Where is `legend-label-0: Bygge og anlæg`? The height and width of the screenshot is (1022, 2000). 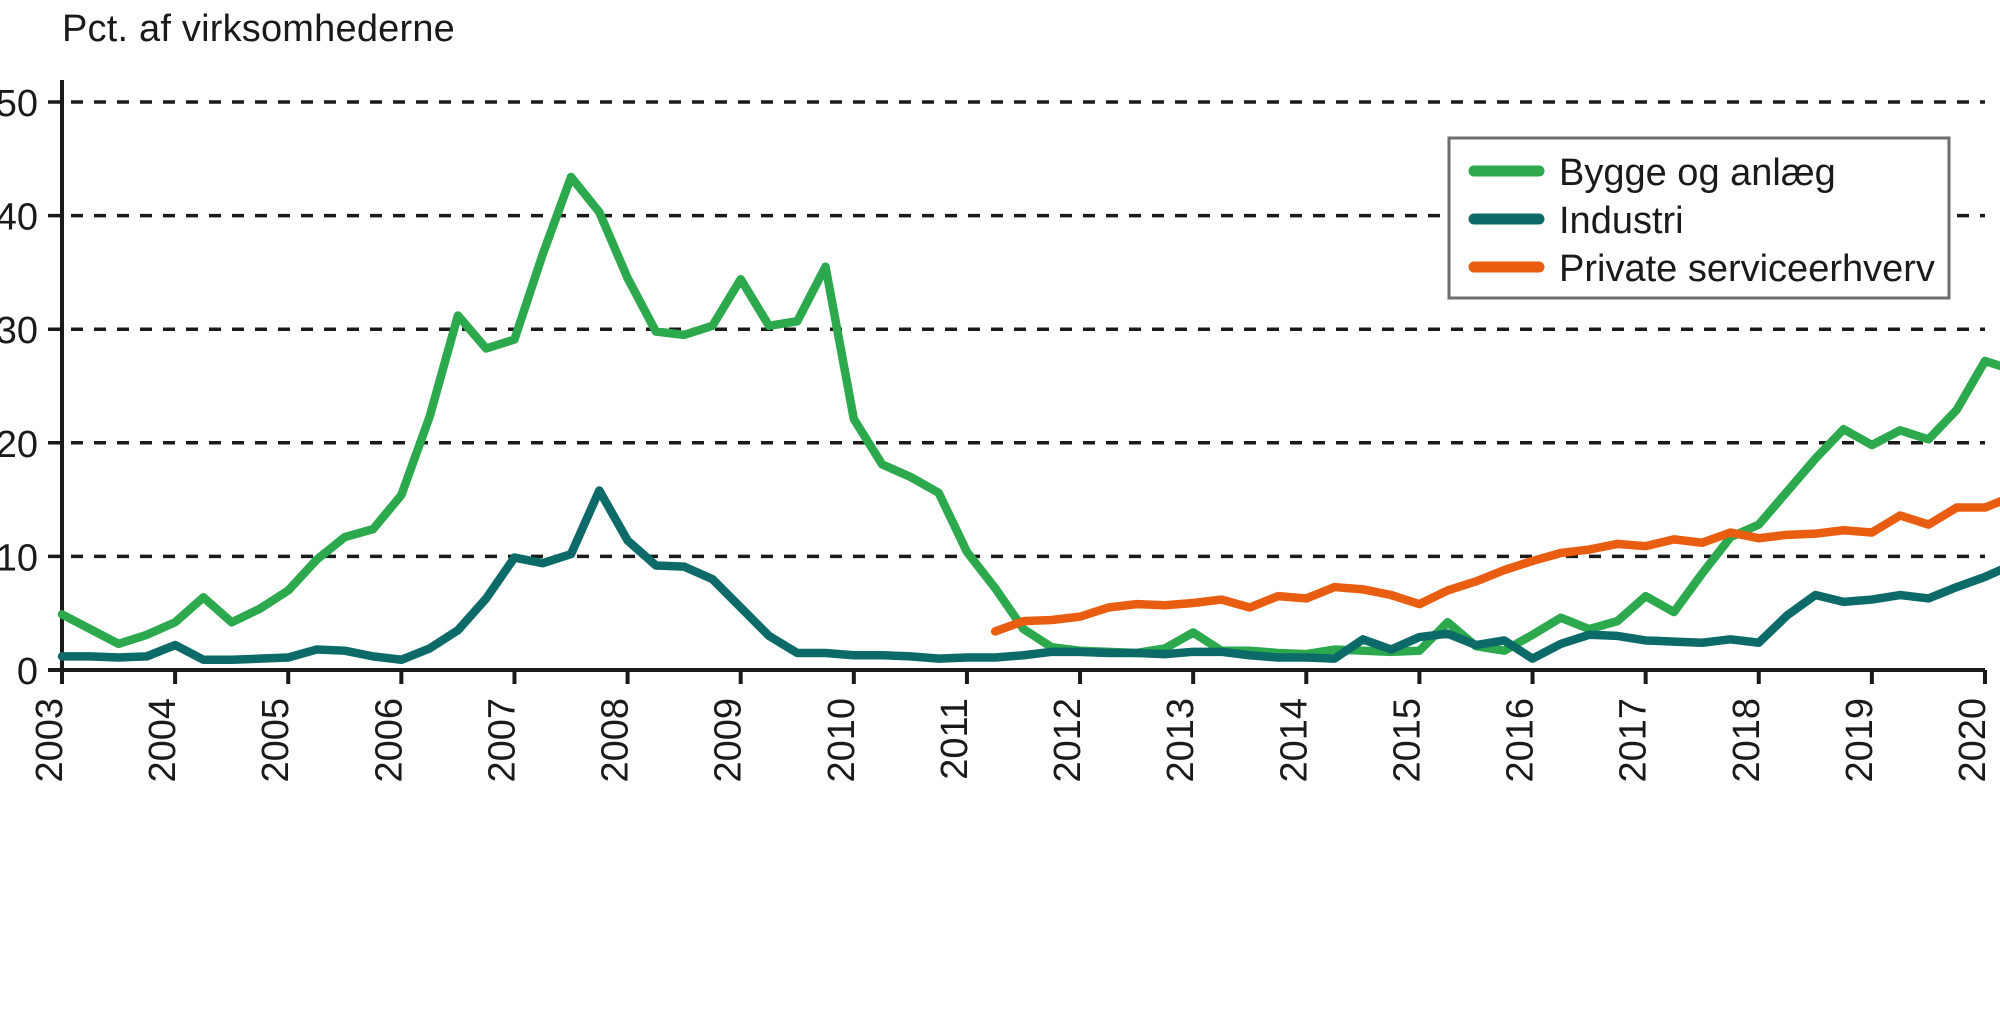 legend-label-0: Bygge og anlæg is located at coordinates (1697, 173).